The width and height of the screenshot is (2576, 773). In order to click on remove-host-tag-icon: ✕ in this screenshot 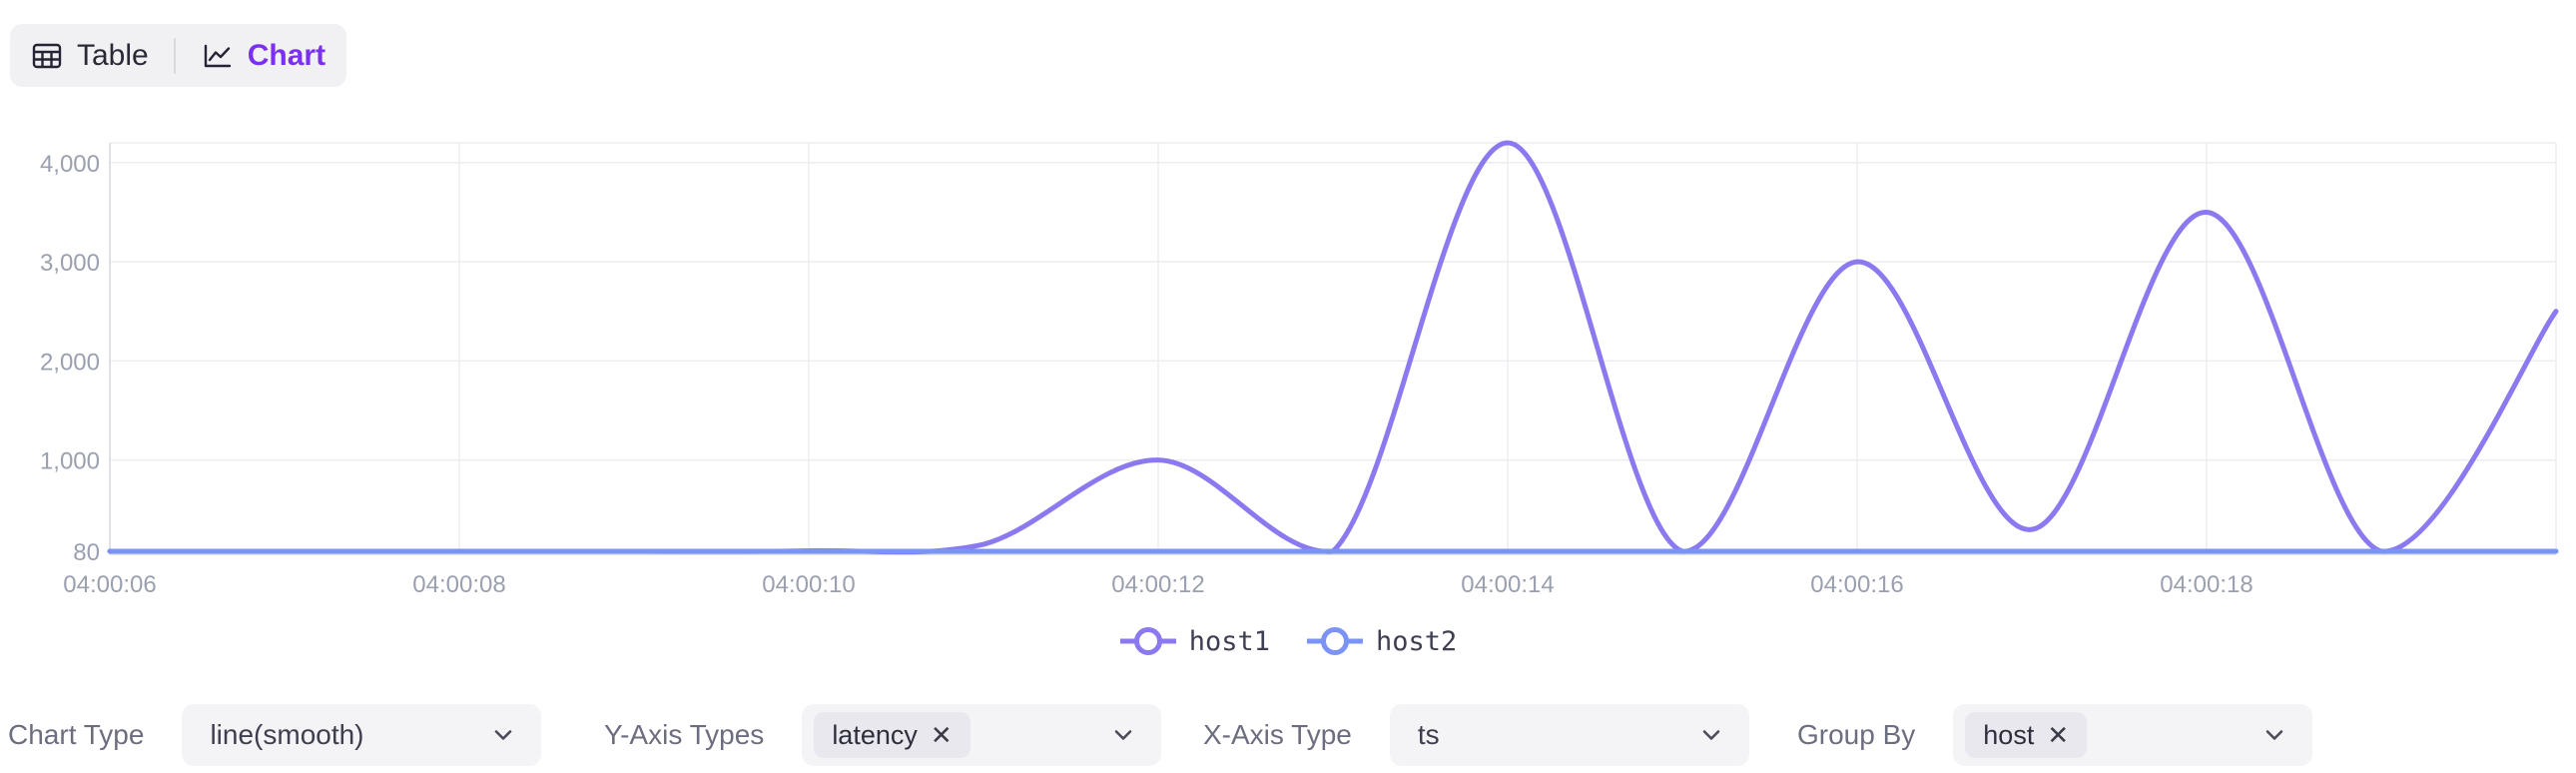, I will do `click(2058, 735)`.